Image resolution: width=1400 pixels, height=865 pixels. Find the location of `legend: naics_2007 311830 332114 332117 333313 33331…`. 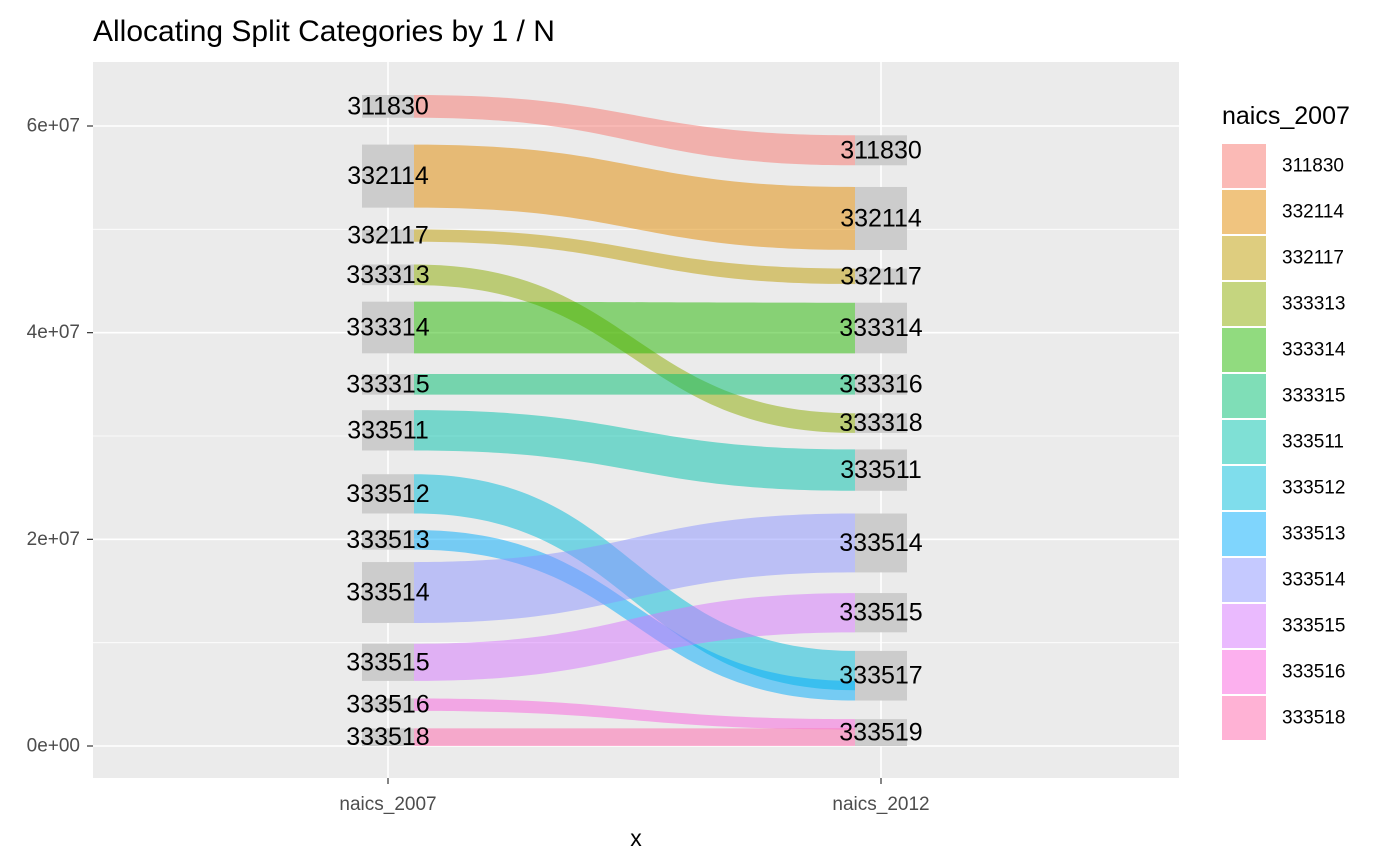

legend: naics_2007 311830 332114 332117 333313 33331… is located at coordinates (1286, 421).